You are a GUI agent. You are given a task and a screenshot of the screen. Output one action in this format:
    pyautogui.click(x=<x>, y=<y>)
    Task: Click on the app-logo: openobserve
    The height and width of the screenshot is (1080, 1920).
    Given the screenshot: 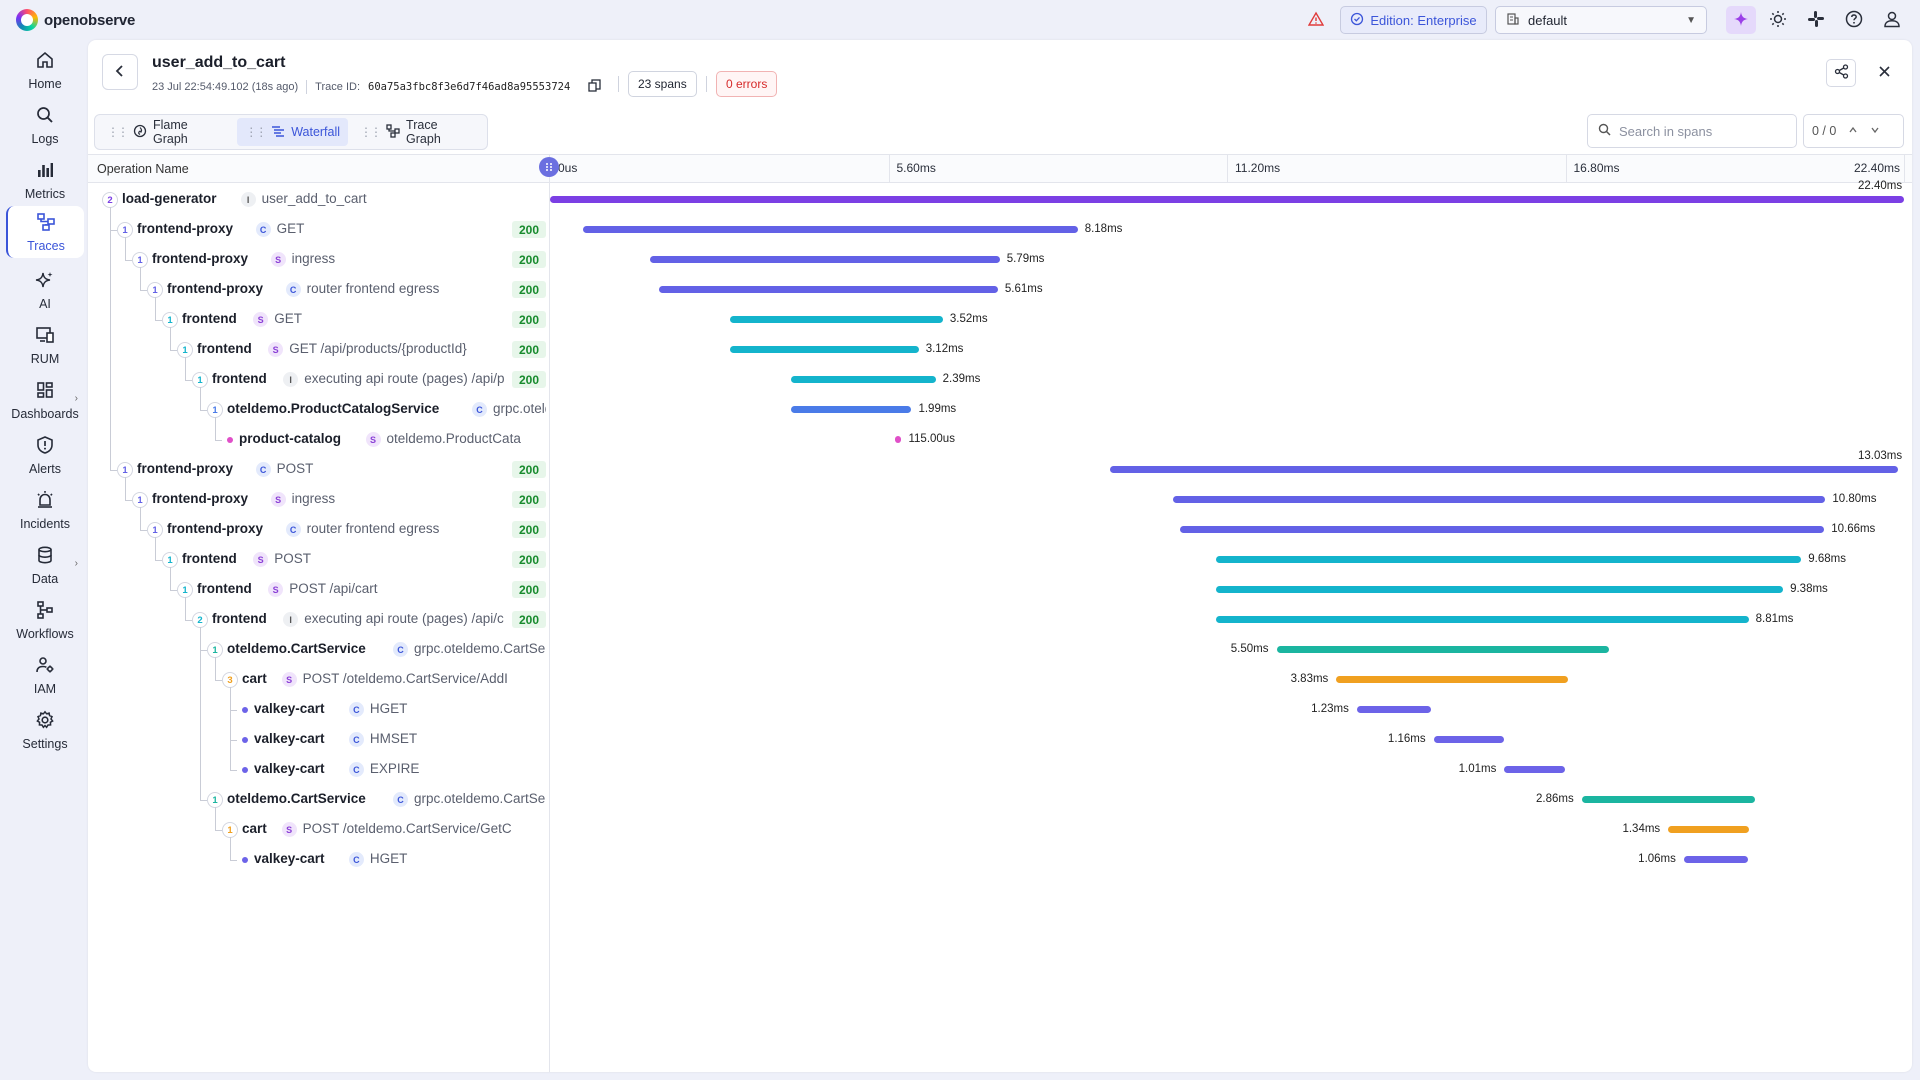 What is the action you would take?
    pyautogui.click(x=75, y=20)
    